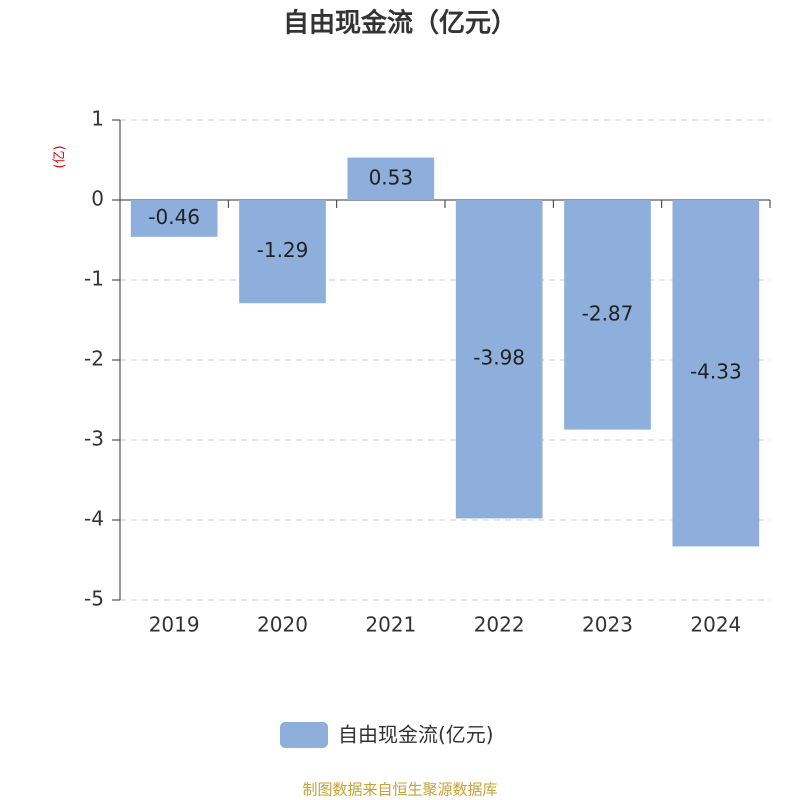 The height and width of the screenshot is (800, 800). I want to click on value-label: -1.29, so click(283, 250).